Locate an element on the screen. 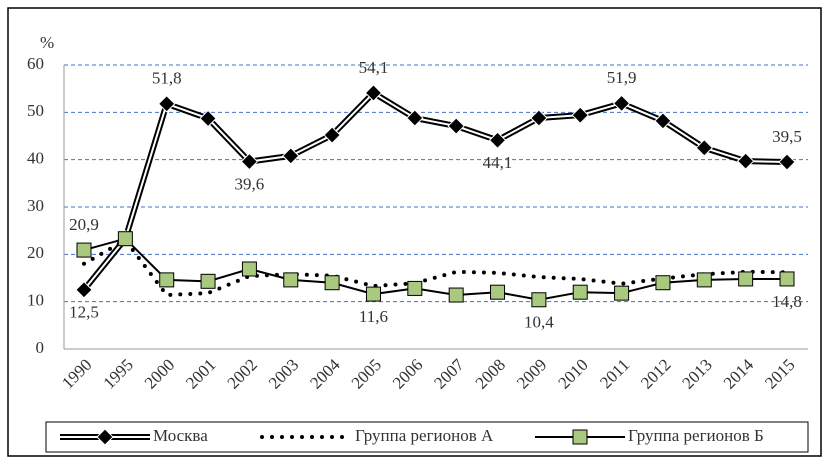 The height and width of the screenshot is (467, 830). series is located at coordinates (435, 267).